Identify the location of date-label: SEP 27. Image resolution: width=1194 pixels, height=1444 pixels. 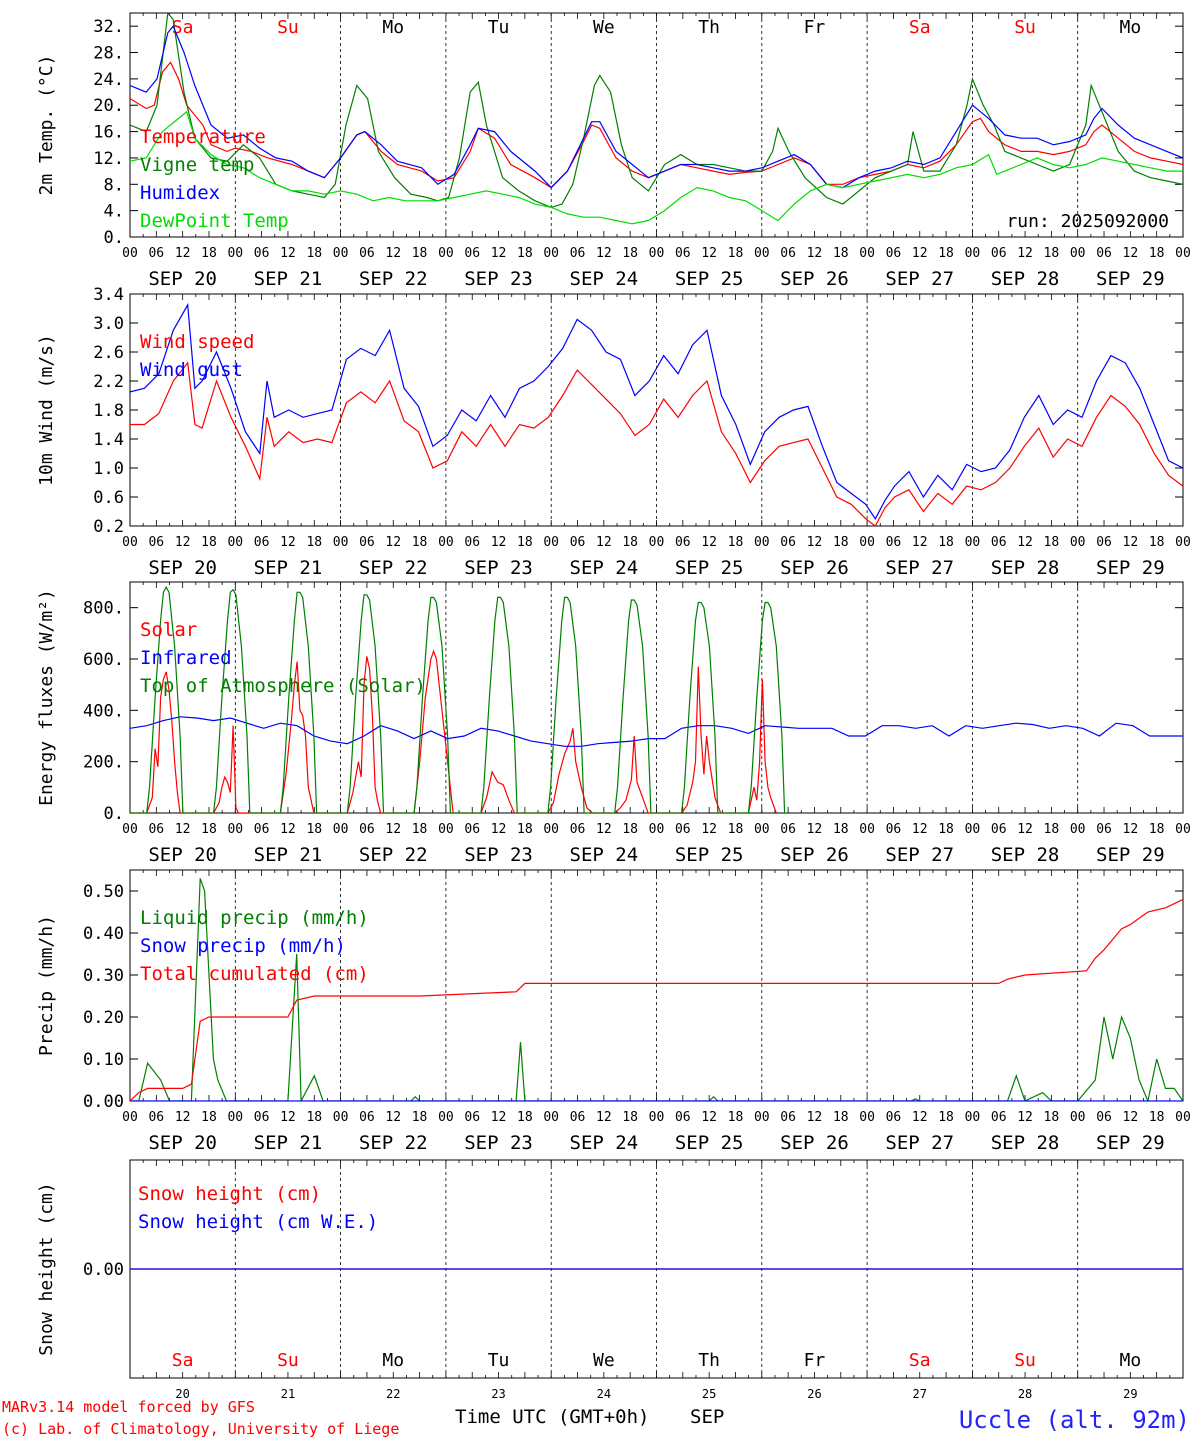
(919, 279).